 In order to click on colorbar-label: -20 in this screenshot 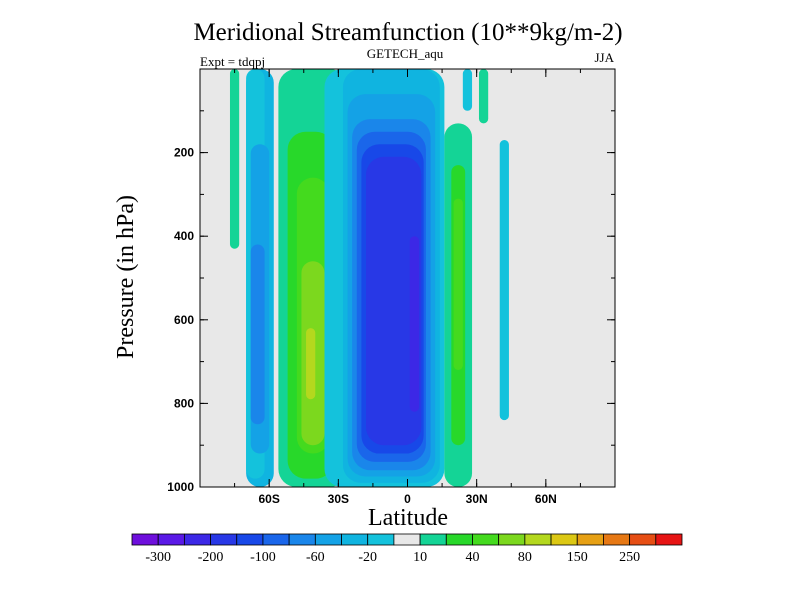, I will do `click(367, 557)`.